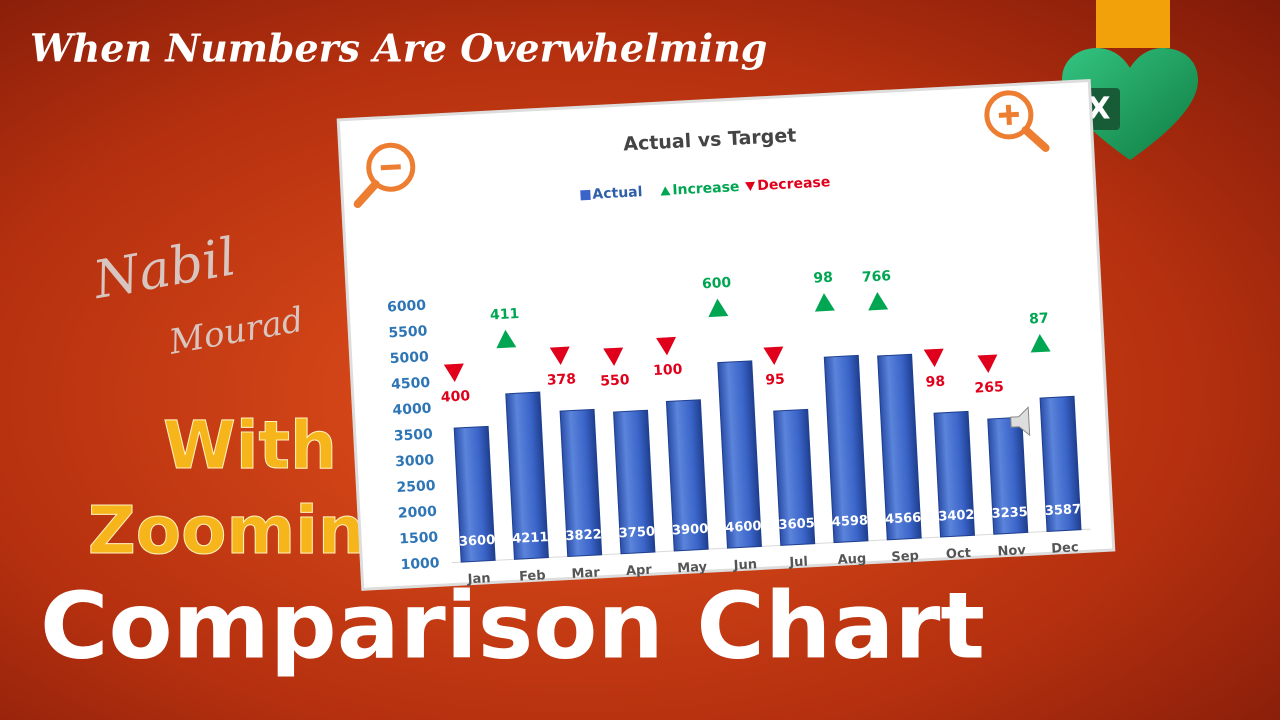  Describe the element at coordinates (851, 559) in the screenshot. I see `x-tick-label: Aug` at that location.